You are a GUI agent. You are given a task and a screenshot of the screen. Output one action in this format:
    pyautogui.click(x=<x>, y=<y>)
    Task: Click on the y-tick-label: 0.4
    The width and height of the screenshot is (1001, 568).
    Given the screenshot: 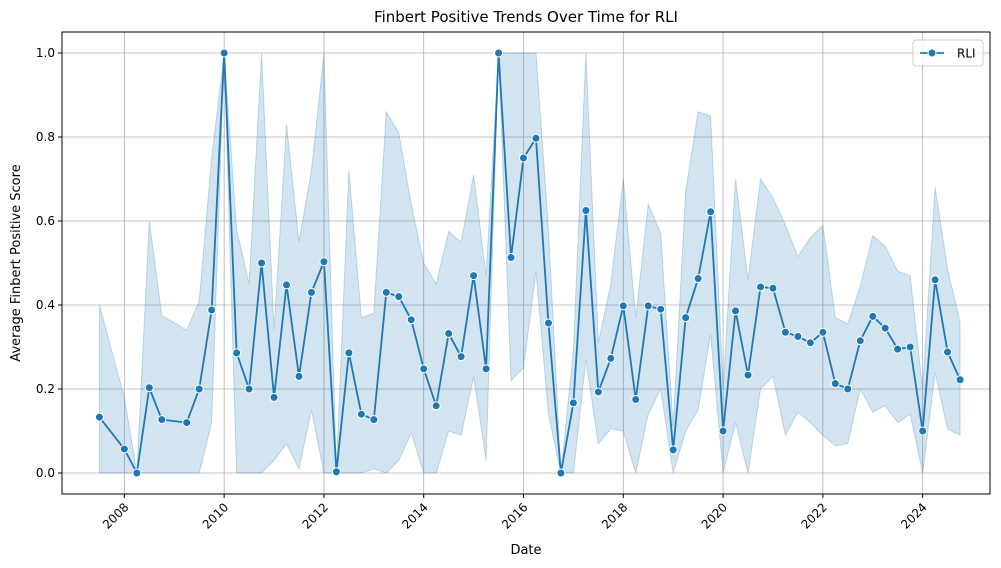 What is the action you would take?
    pyautogui.click(x=45, y=305)
    